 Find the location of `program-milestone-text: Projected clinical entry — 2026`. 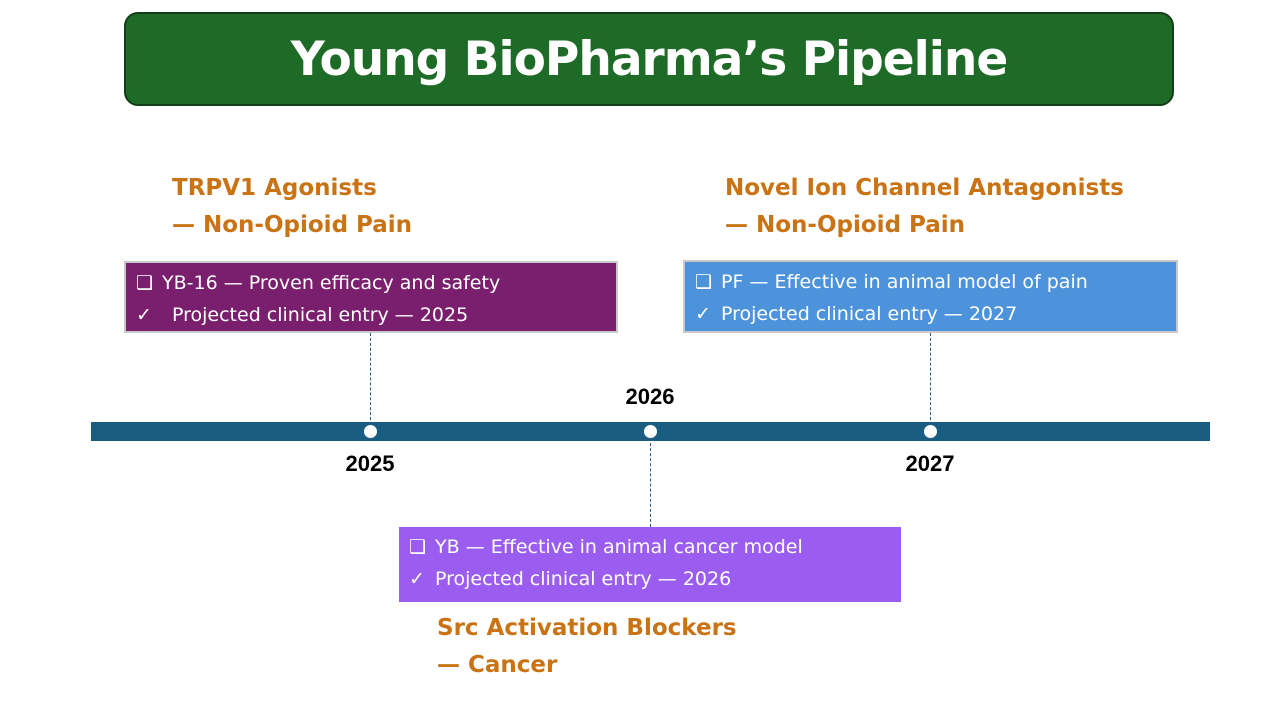

program-milestone-text: Projected clinical entry — 2026 is located at coordinates (583, 579).